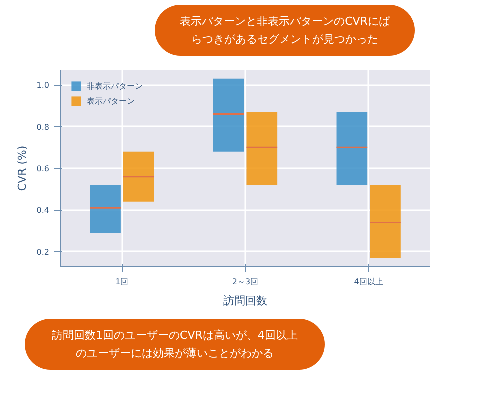  Describe the element at coordinates (111, 101) in the screenshot. I see `legend-label: 表示パターン` at that location.